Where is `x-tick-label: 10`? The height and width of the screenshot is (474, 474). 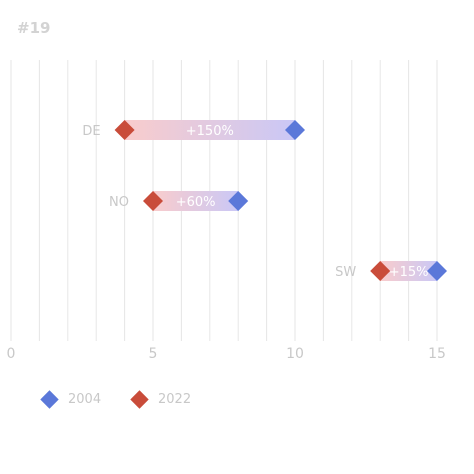
x-tick-label: 10 is located at coordinates (295, 354).